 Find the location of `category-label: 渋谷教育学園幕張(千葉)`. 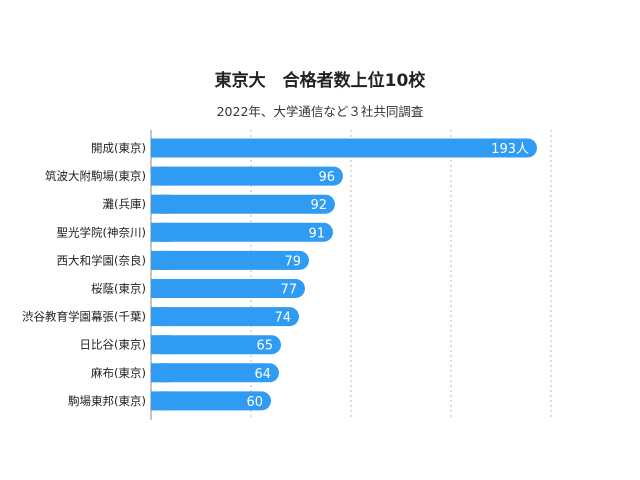

category-label: 渋谷教育学園幕張(千葉) is located at coordinates (84, 317).